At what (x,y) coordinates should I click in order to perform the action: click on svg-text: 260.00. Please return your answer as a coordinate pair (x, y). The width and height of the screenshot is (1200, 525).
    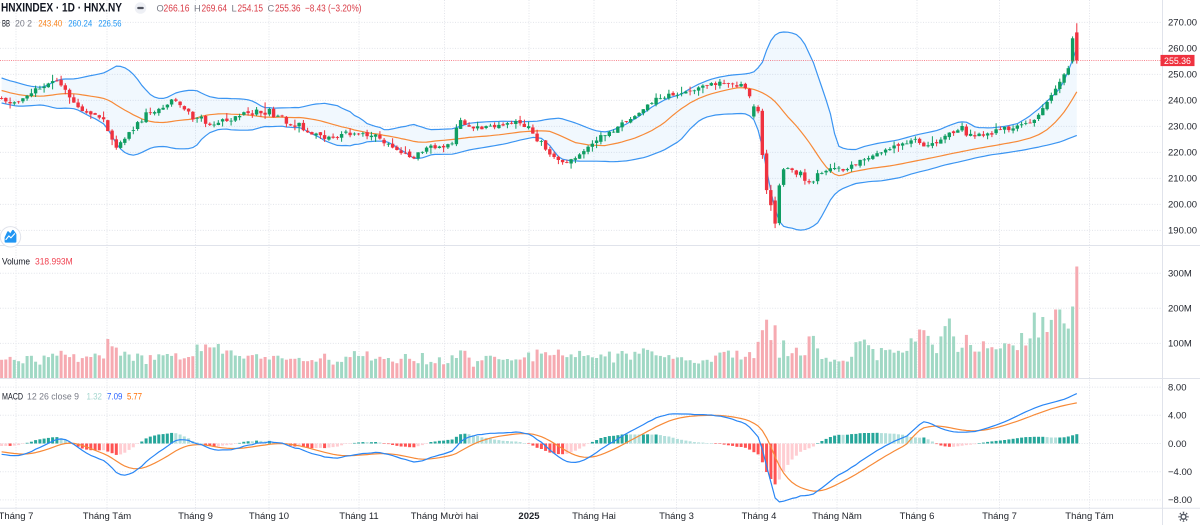
    Looking at the image, I should click on (1182, 49).